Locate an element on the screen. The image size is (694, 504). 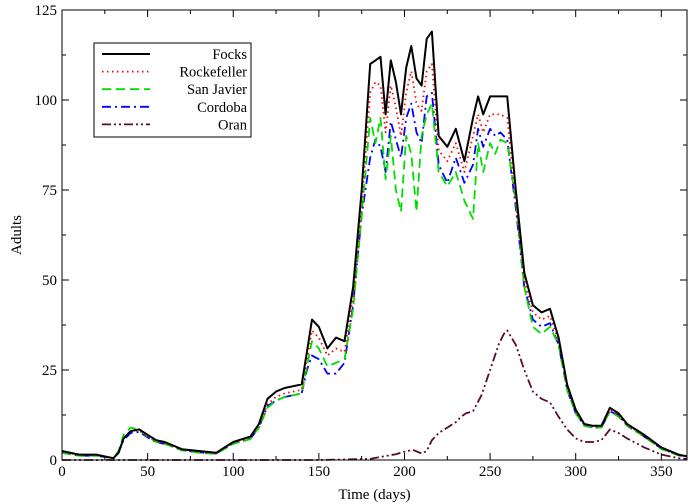
y-axis-label: Adults is located at coordinates (17, 235).